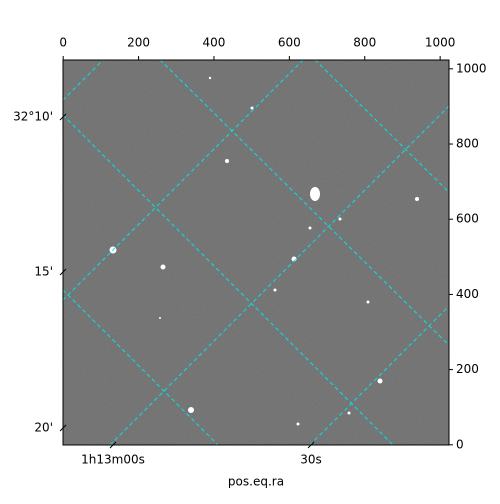 The width and height of the screenshot is (500, 504). What do you see at coordinates (467, 369) in the screenshot?
I see `y-tick-label: 200` at bounding box center [467, 369].